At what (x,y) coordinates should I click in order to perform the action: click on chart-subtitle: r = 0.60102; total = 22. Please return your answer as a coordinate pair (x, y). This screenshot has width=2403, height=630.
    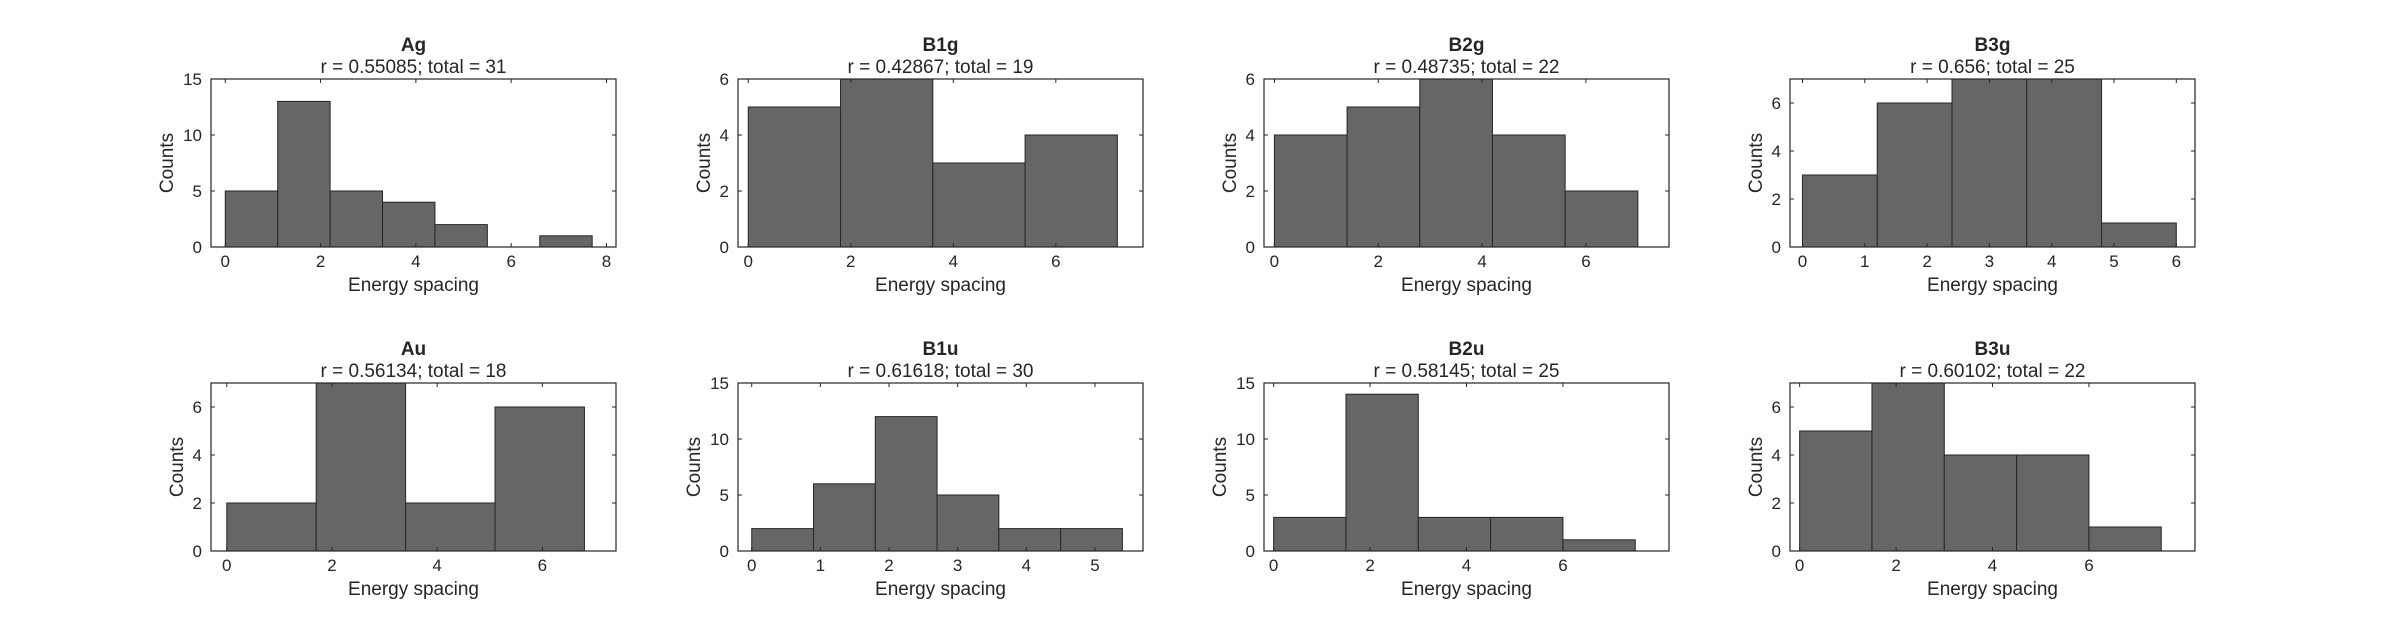
    Looking at the image, I should click on (1993, 371).